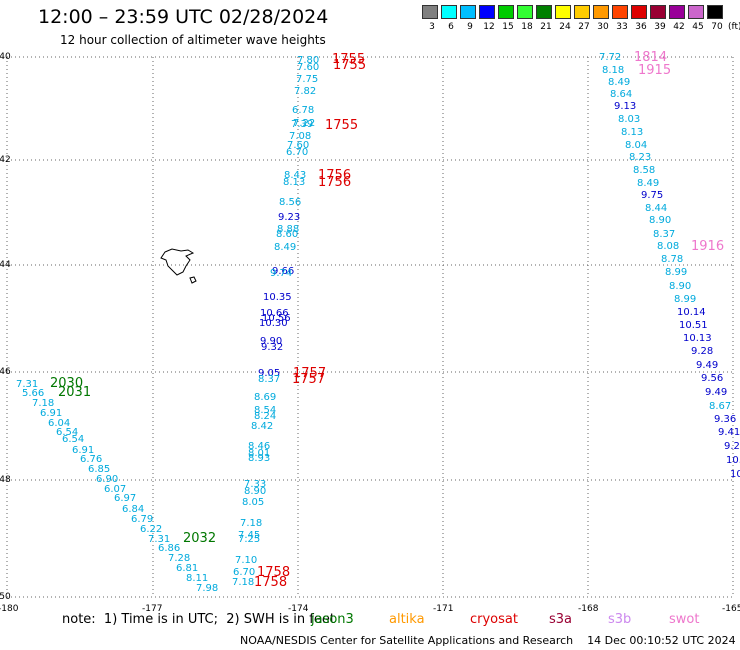 The image size is (740, 650). I want to click on wave-height-label: 6.07, so click(115, 489).